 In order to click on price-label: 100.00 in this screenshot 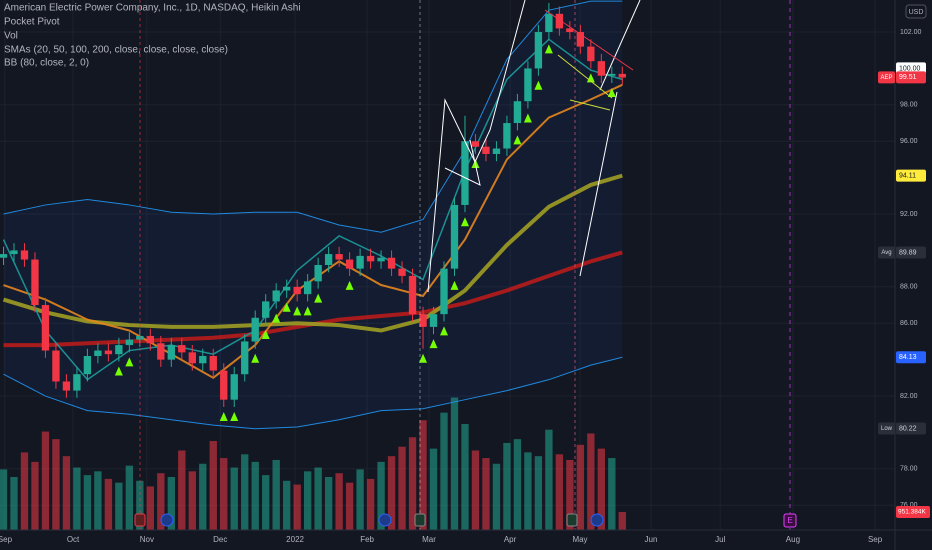, I will do `click(910, 68)`.